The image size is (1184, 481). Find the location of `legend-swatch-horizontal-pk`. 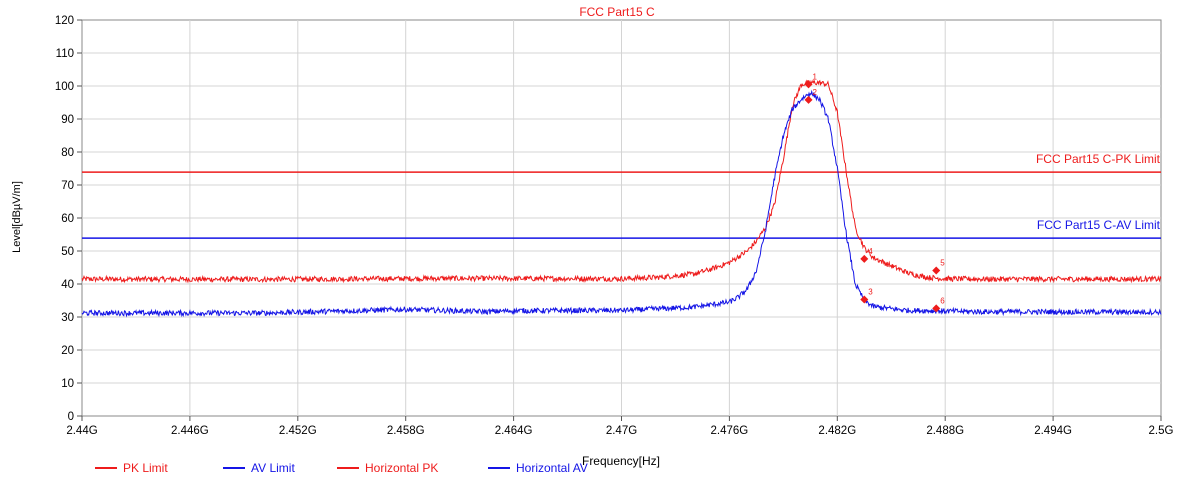

legend-swatch-horizontal-pk is located at coordinates (348, 467).